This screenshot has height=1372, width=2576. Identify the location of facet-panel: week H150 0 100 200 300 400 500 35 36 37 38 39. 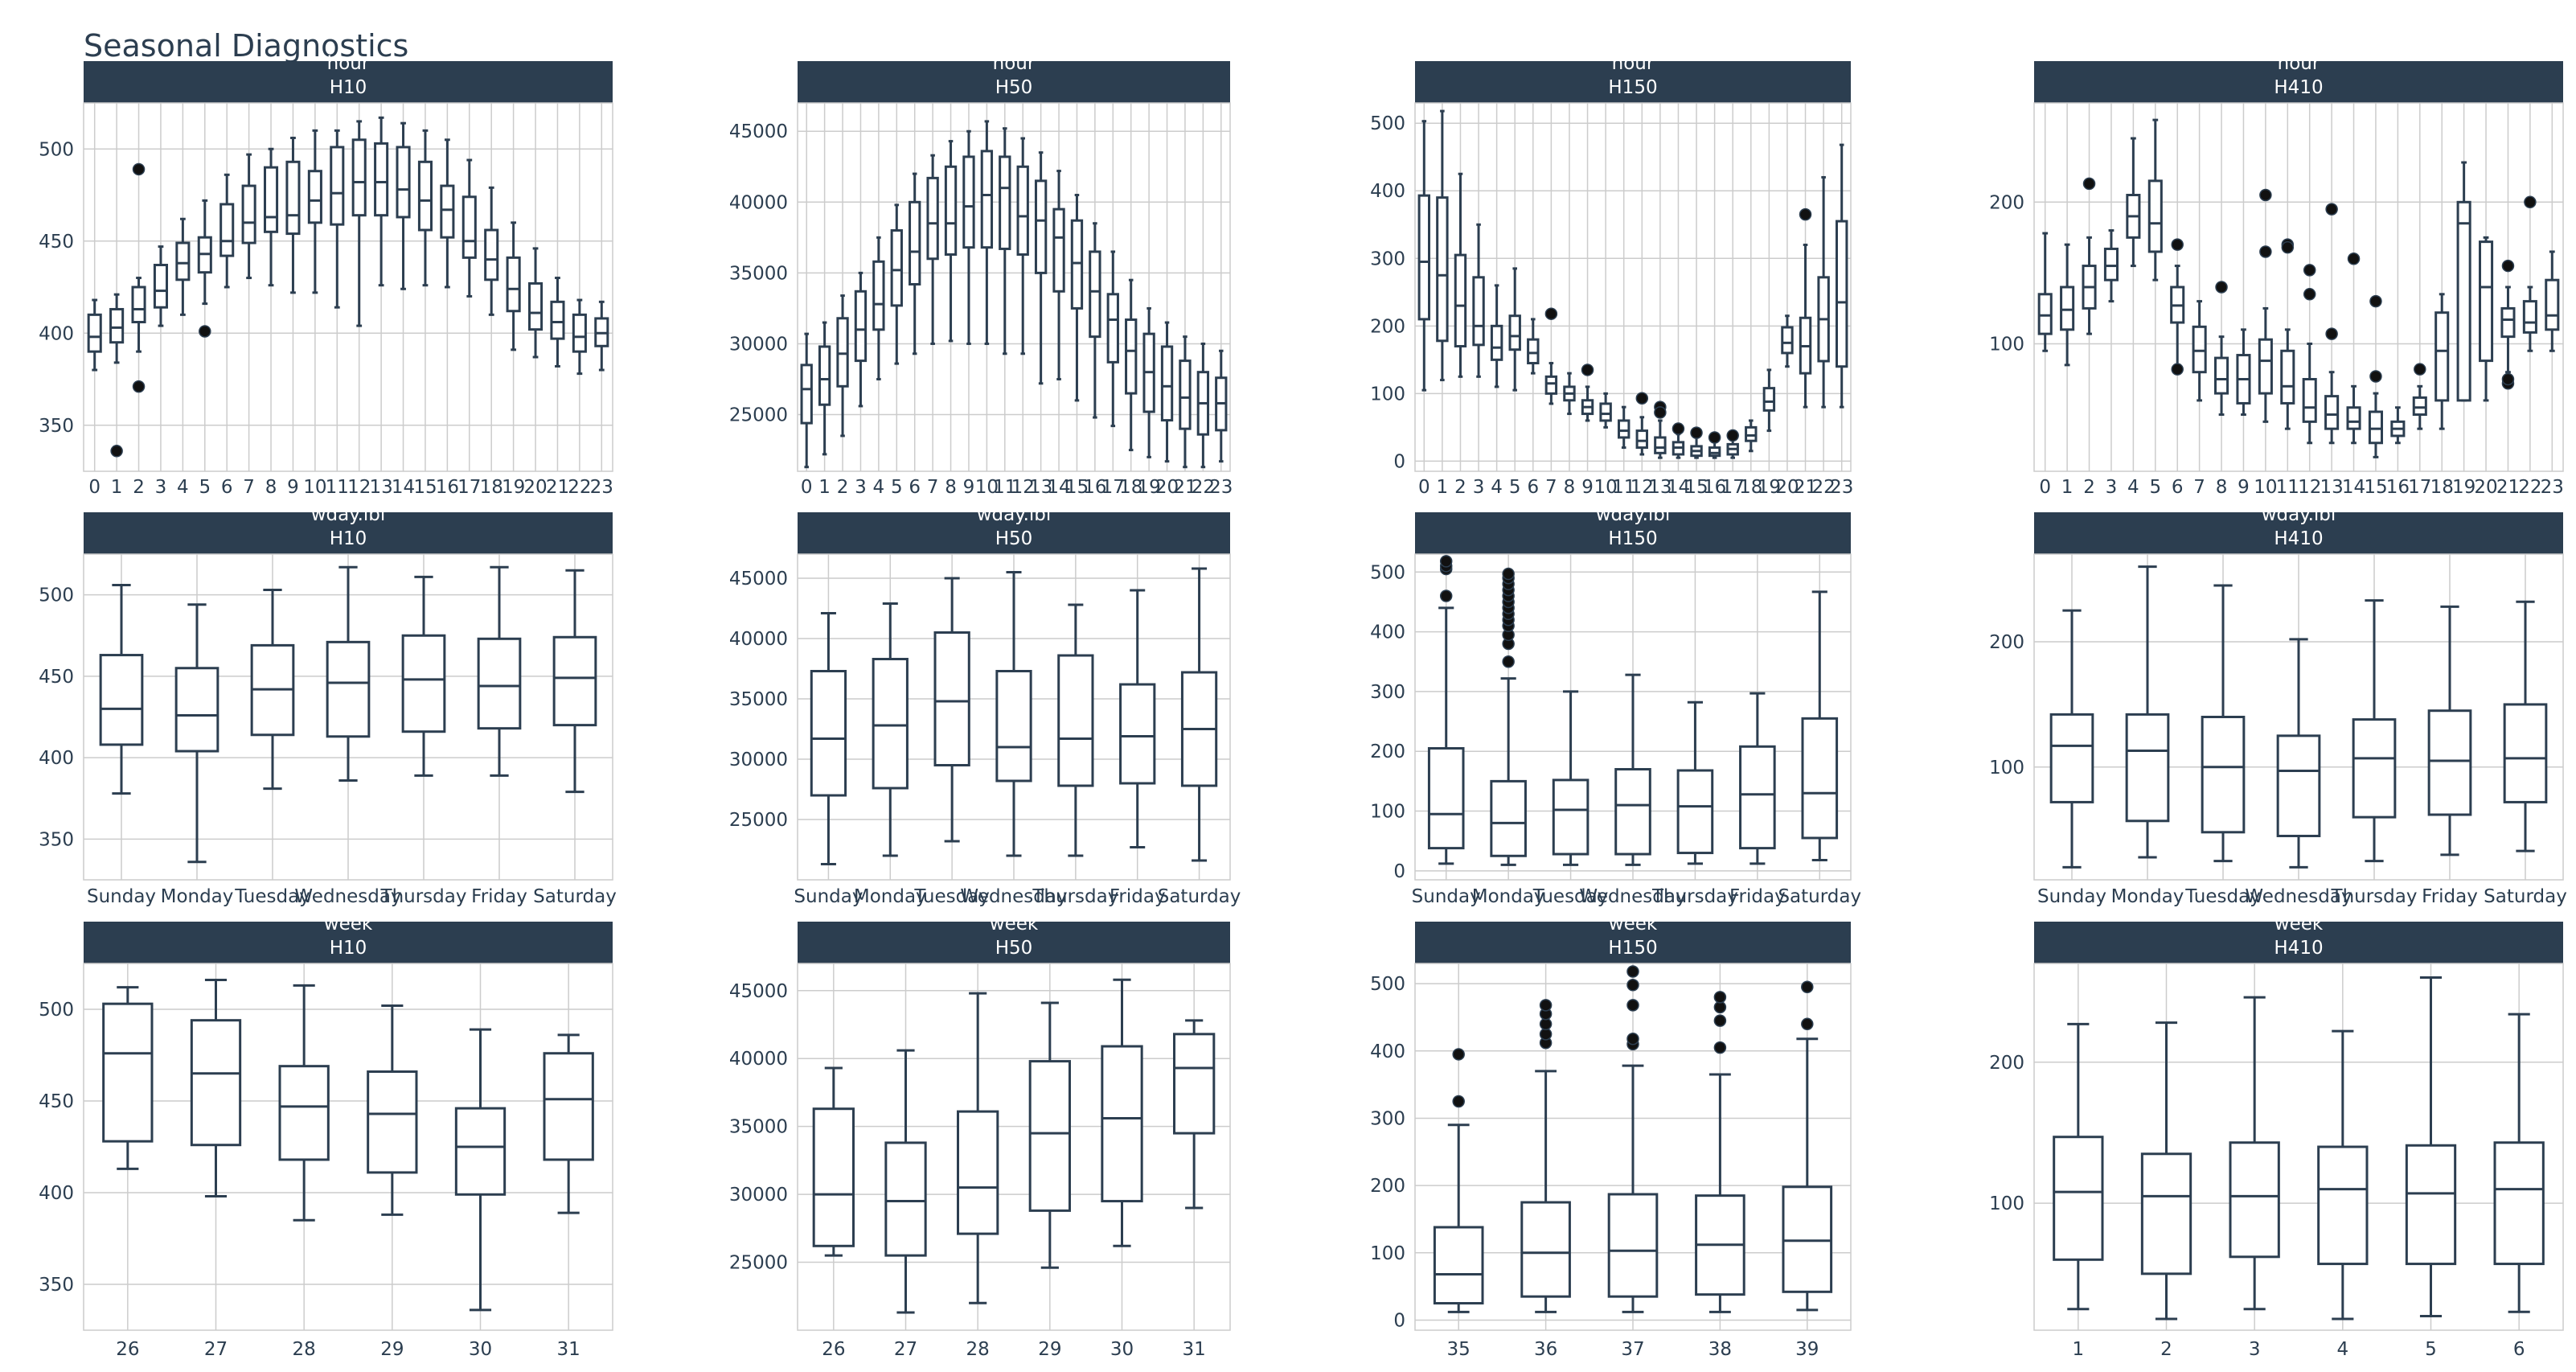
(1611, 1137).